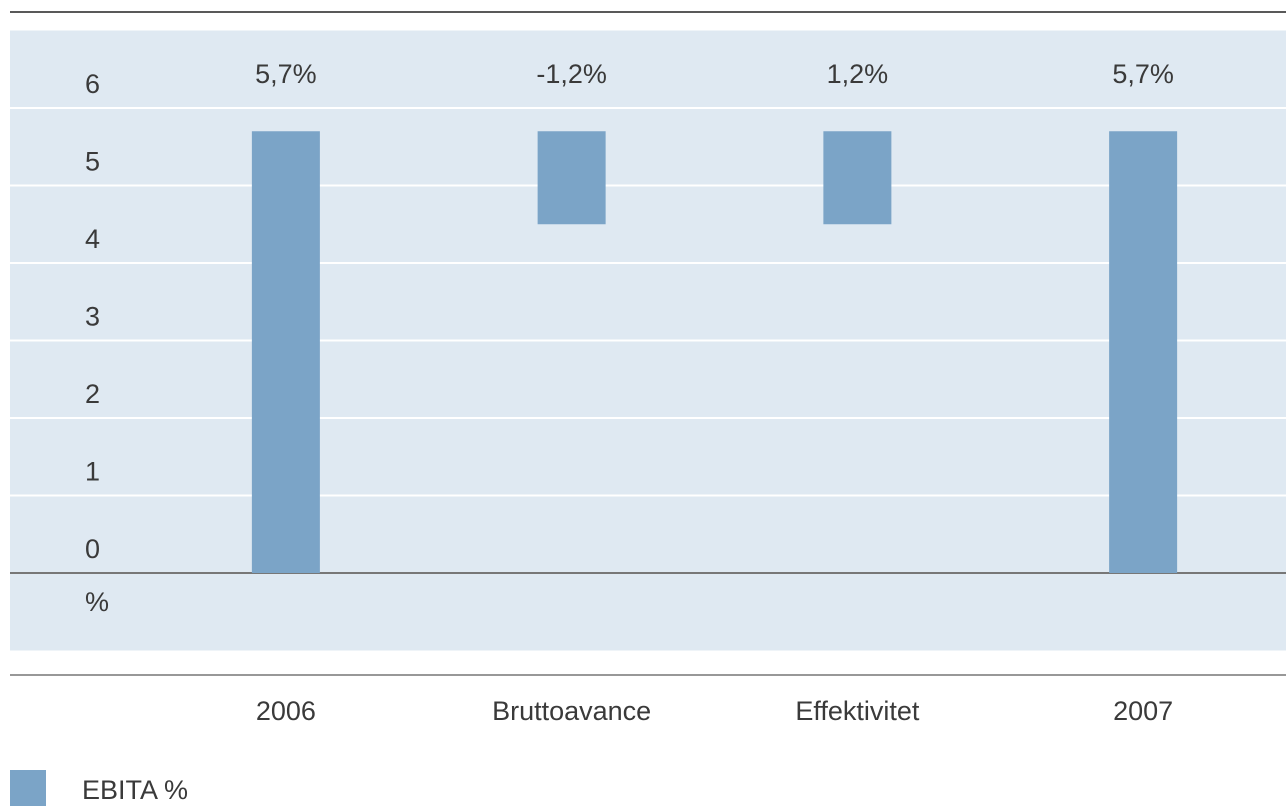 This screenshot has width=1286, height=810. What do you see at coordinates (92, 162) in the screenshot?
I see `y-tick-label: 5` at bounding box center [92, 162].